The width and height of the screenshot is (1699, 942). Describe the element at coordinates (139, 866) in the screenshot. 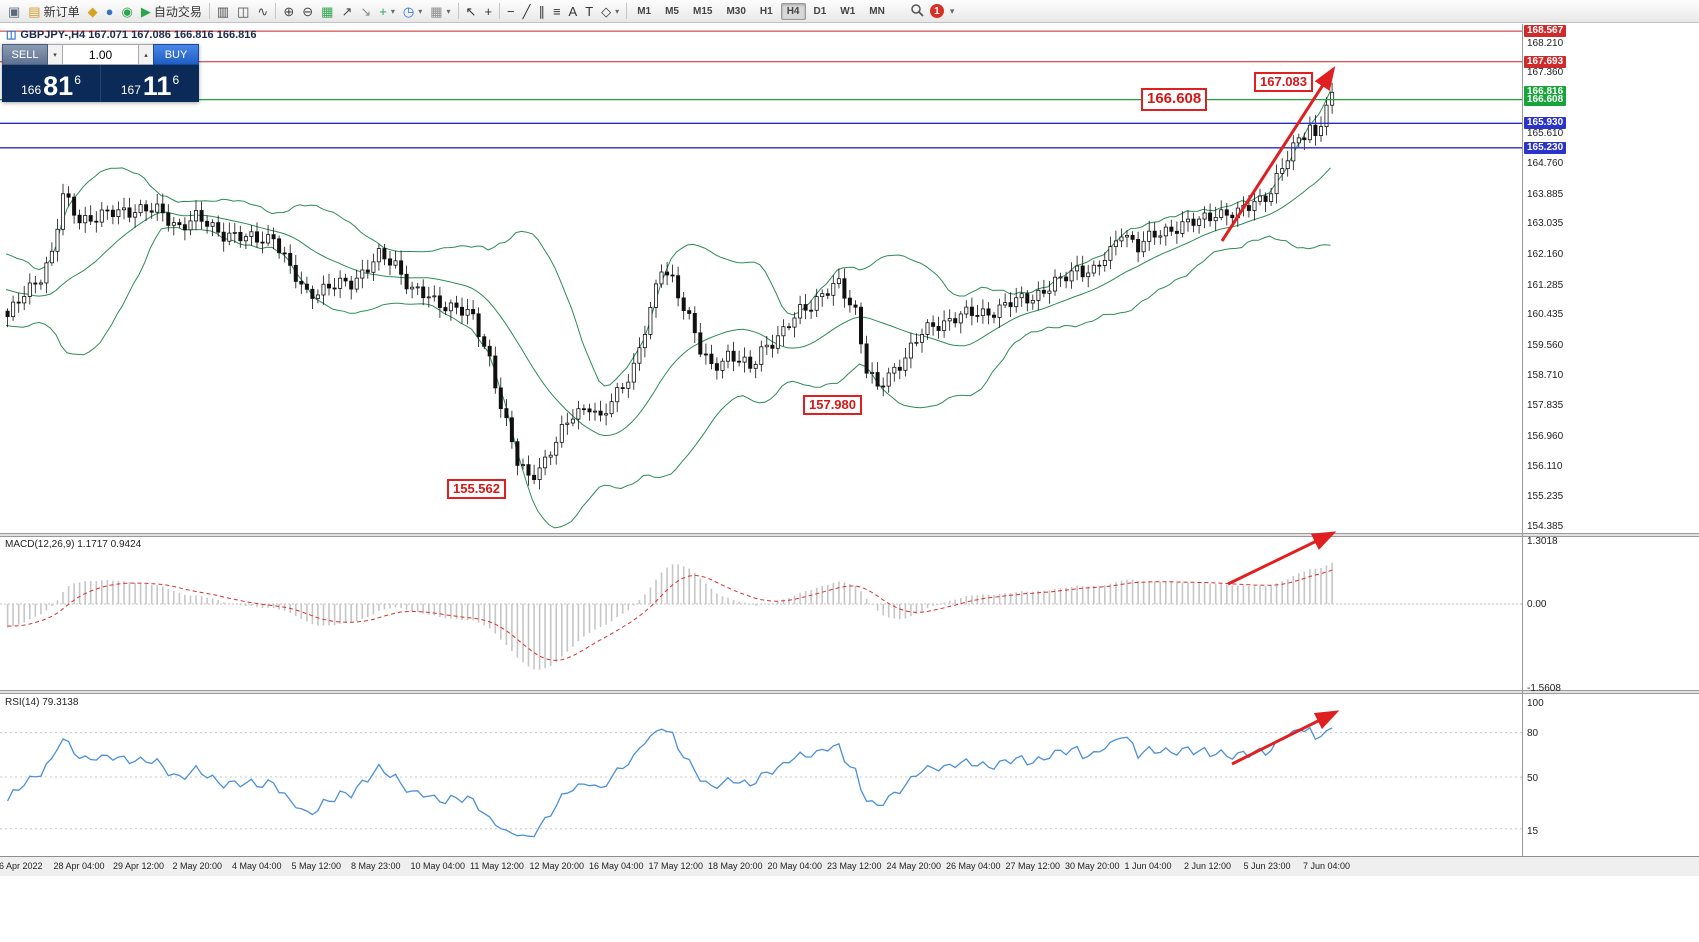

I see `time-axis-label: 29 Apr 12:00` at that location.